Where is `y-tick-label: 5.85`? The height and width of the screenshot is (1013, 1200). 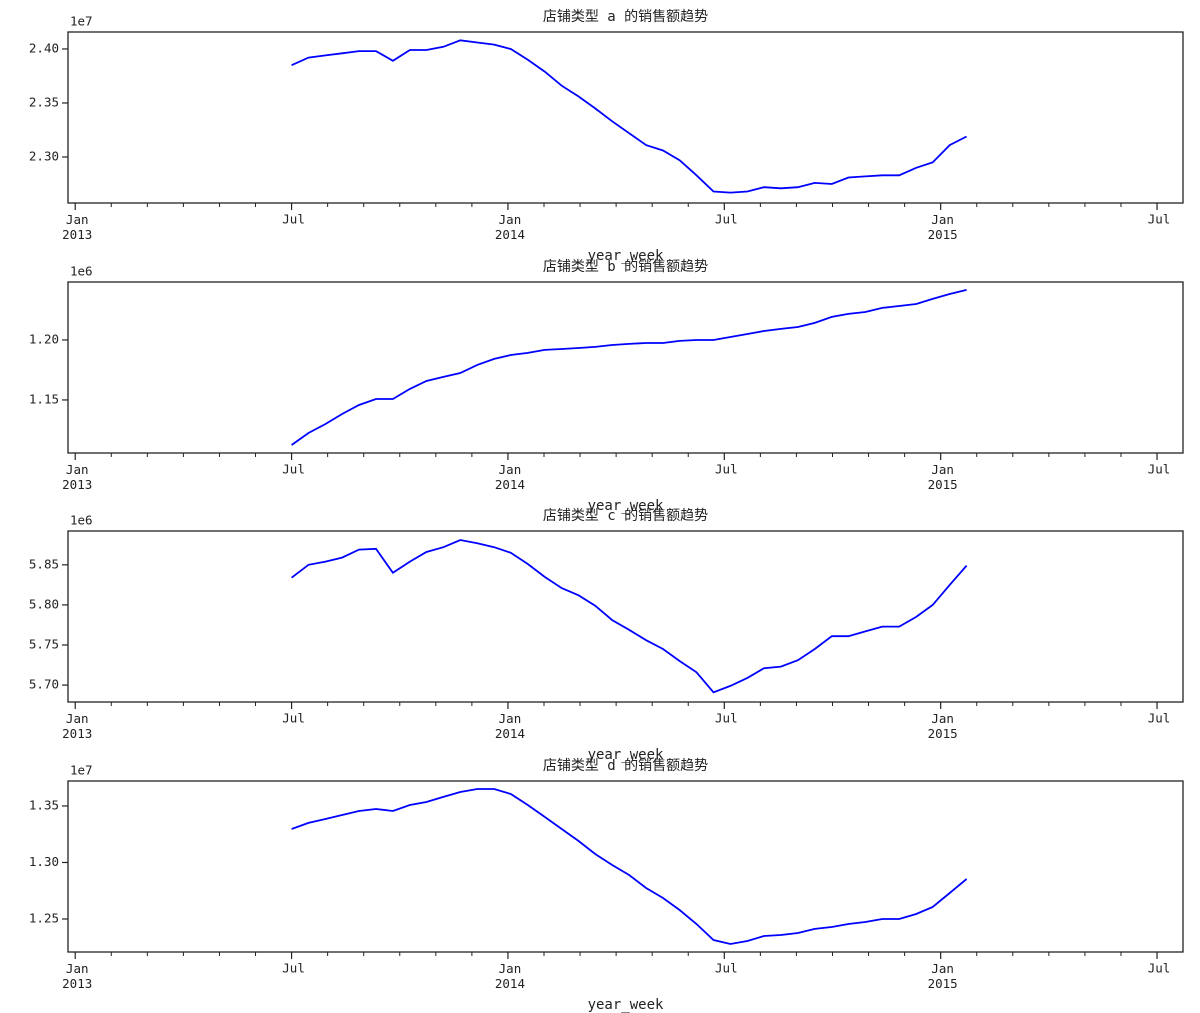
y-tick-label: 5.85 is located at coordinates (44, 563).